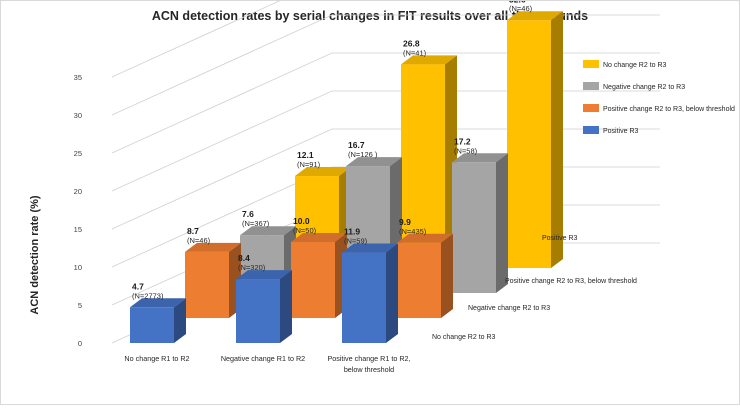 Image resolution: width=740 pixels, height=410 pixels. Describe the element at coordinates (256, 223) in the screenshot. I see `data-label-n: (N=367)` at that location.